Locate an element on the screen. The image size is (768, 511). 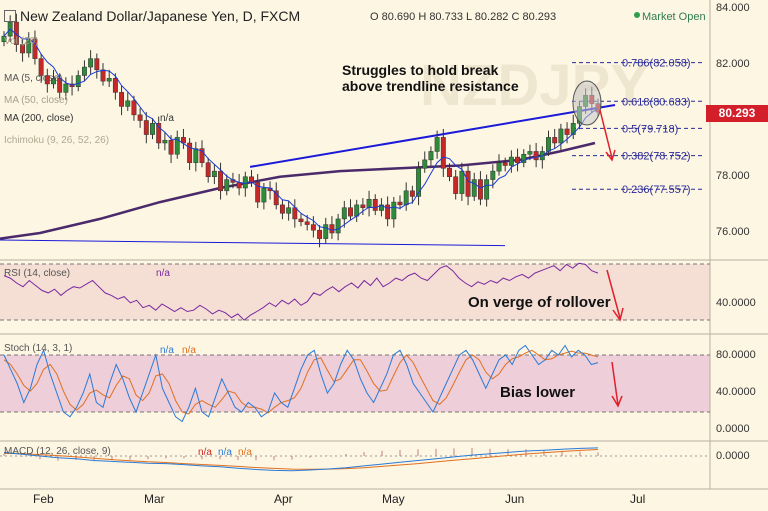
market-open-dot is located at coordinates (637, 15).